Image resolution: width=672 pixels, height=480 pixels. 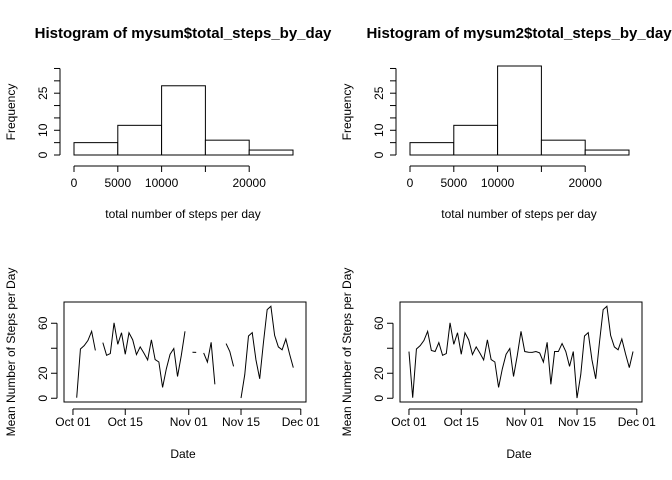 What do you see at coordinates (183, 33) in the screenshot?
I see `chart-title: Histogram of mysum$total_steps_by_day` at bounding box center [183, 33].